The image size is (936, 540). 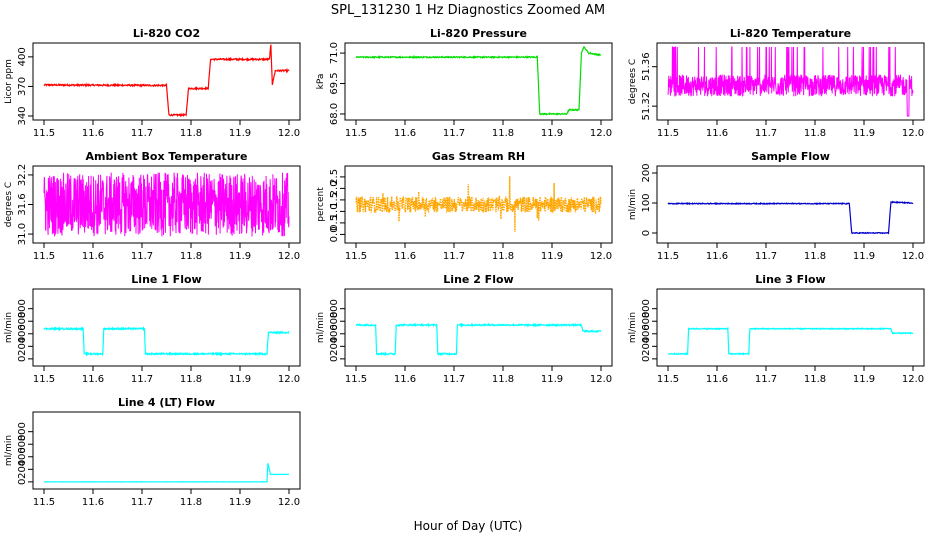 I want to click on y-tick-label: 68.0, so click(x=334, y=114).